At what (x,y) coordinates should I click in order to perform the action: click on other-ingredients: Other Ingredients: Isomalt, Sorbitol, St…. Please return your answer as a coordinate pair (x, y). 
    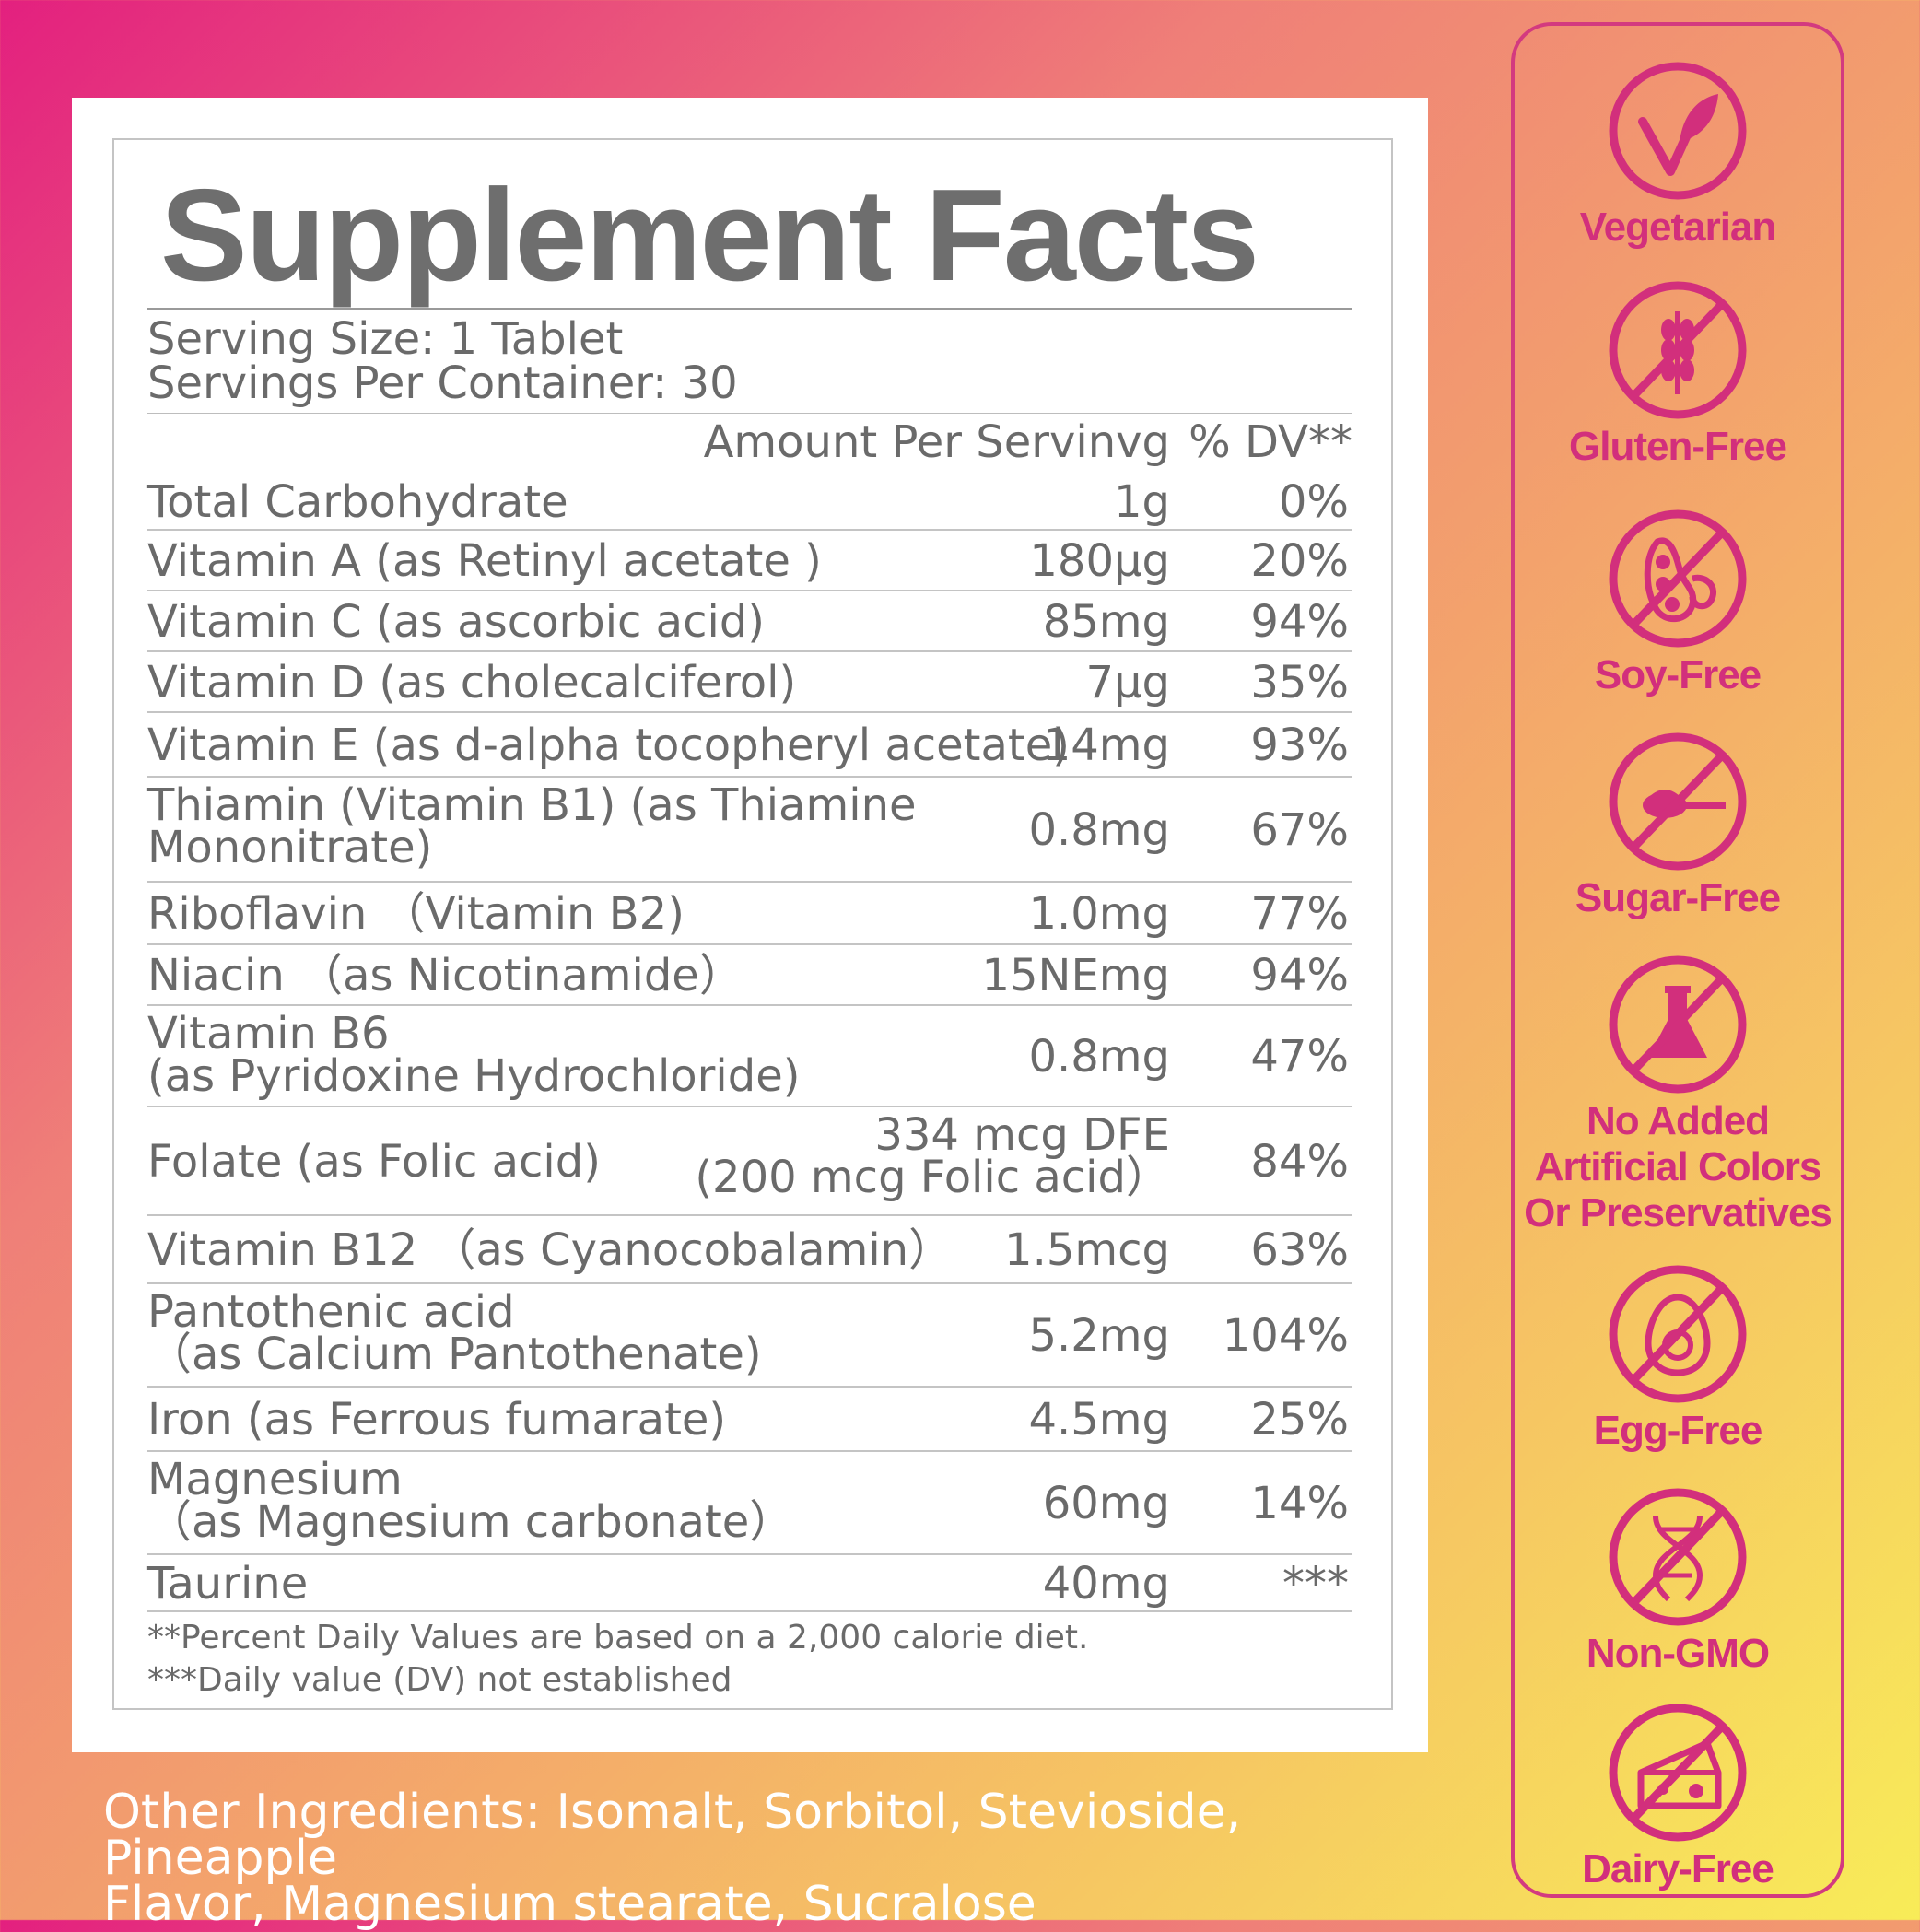
    Looking at the image, I should click on (757, 1856).